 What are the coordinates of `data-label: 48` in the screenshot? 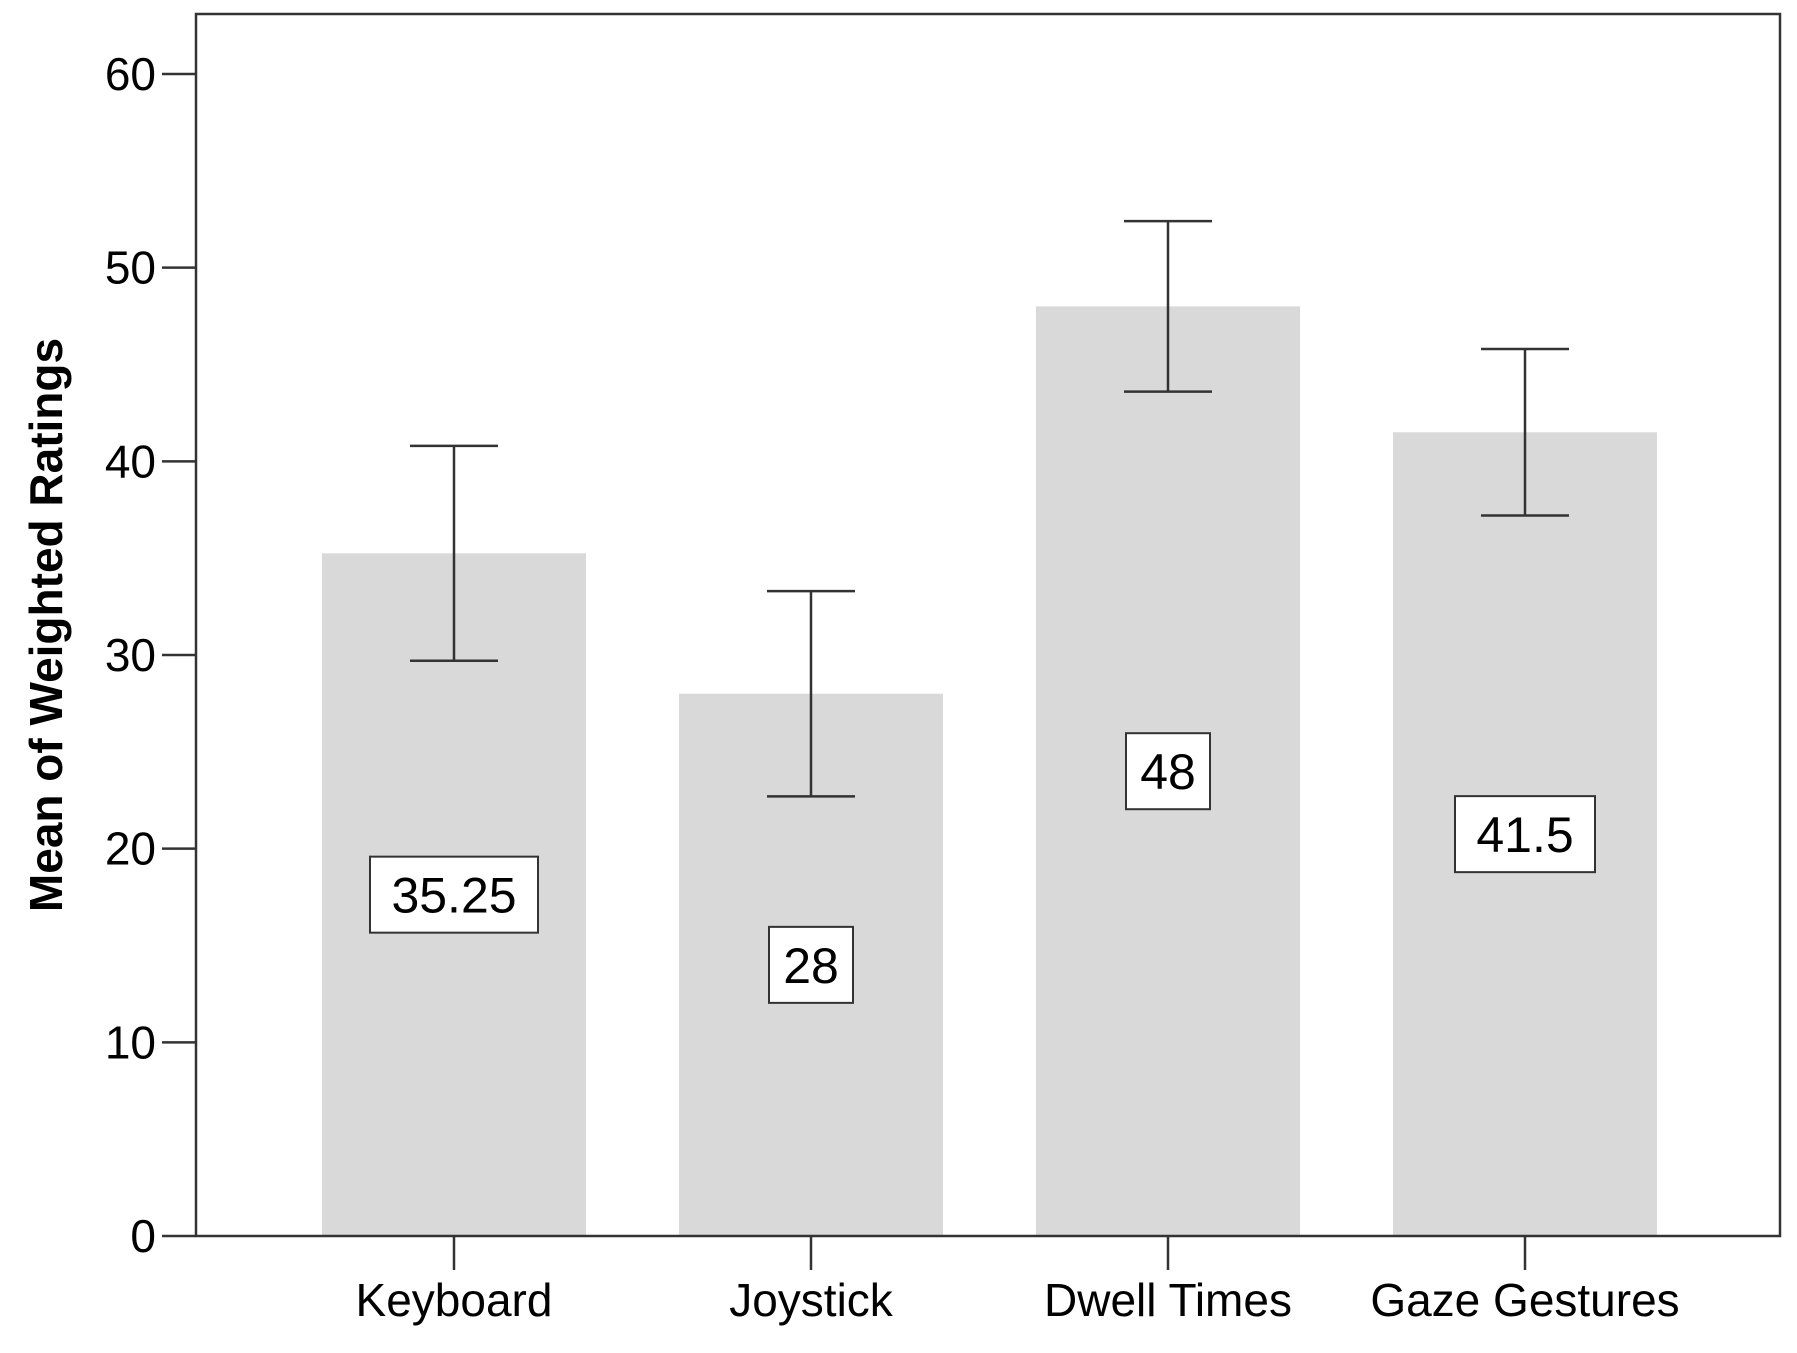 It's located at (1168, 772).